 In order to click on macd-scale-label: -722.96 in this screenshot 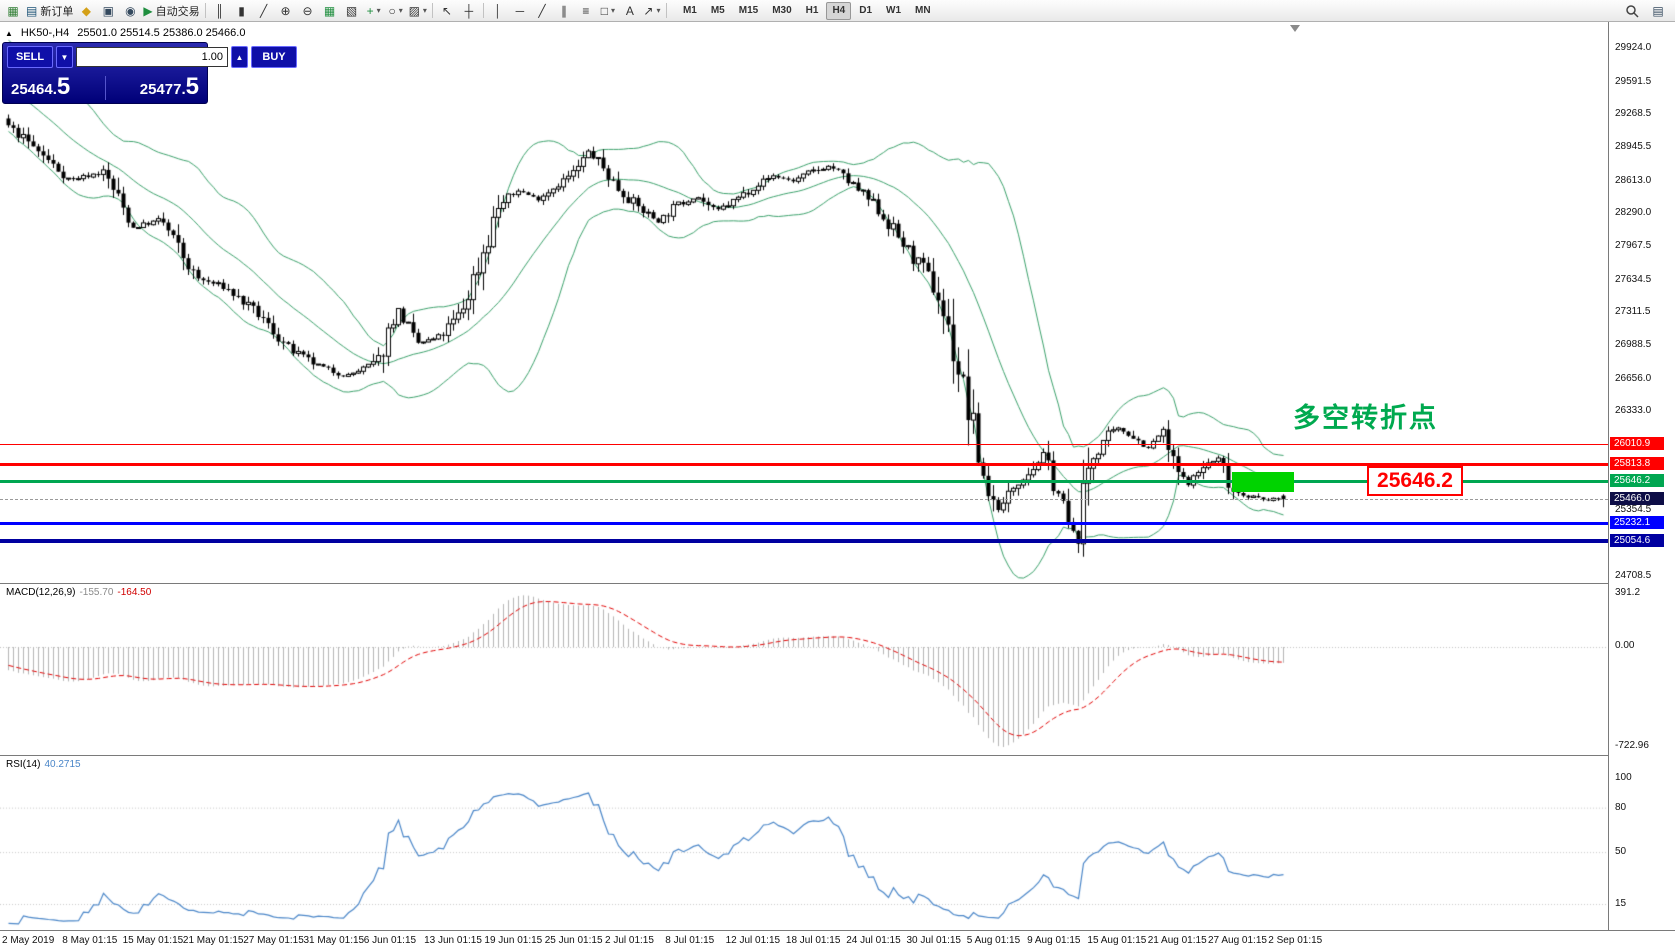, I will do `click(1632, 745)`.